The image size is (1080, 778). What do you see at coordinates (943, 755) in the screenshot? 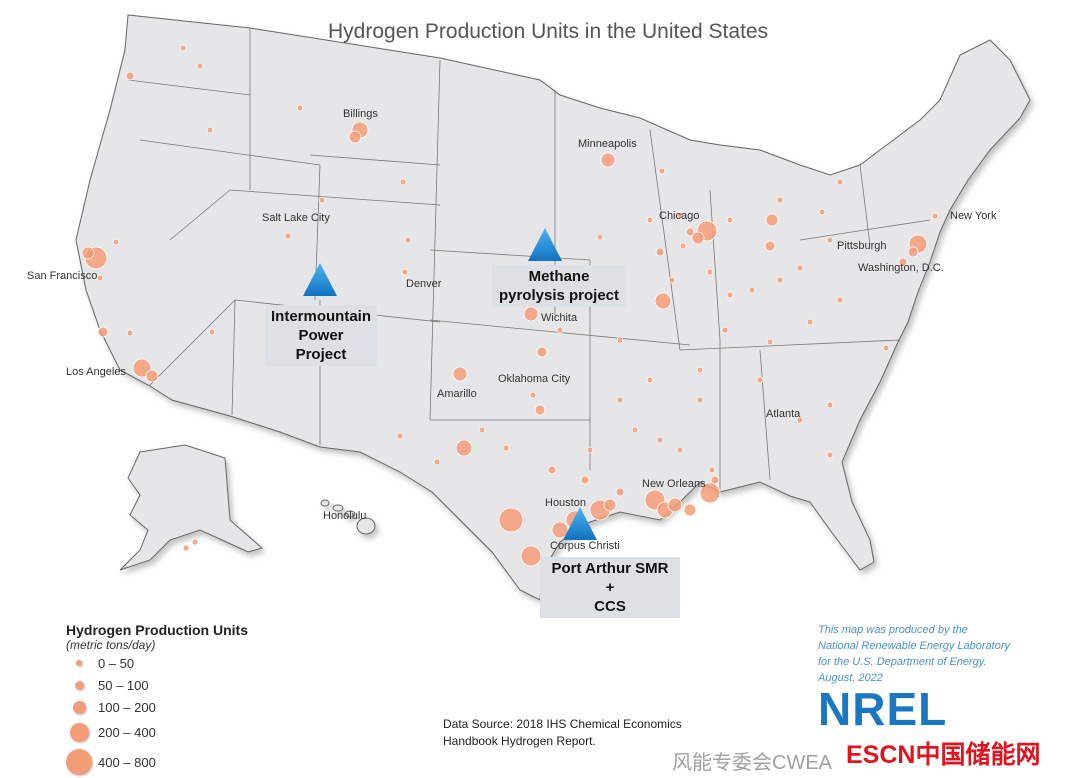
I see `escn-watermark: ESCN中国储能网` at bounding box center [943, 755].